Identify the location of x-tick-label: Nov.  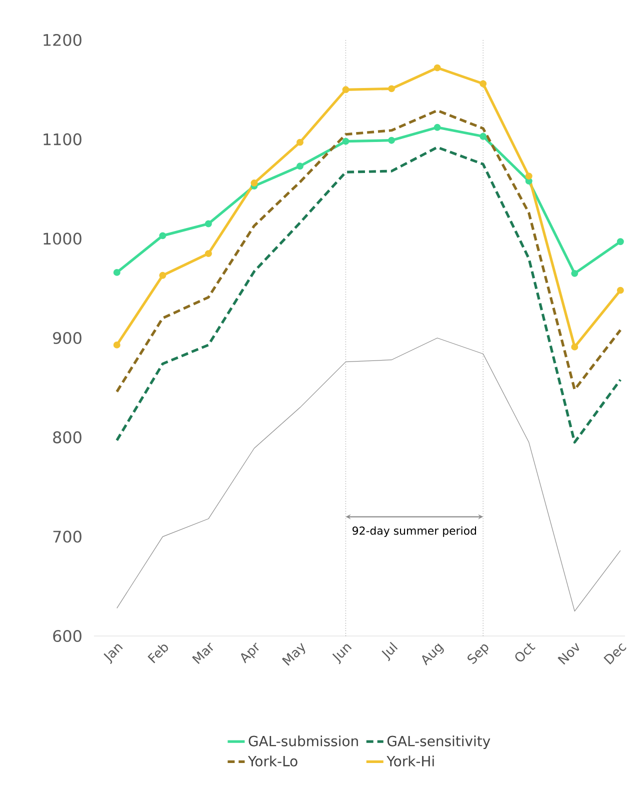
(569, 653).